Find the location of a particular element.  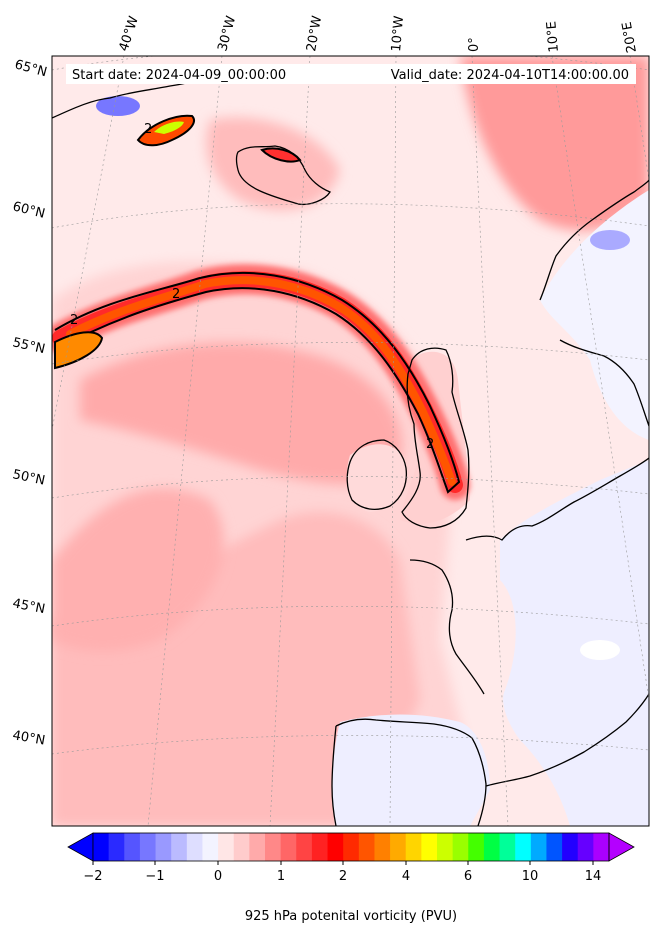

coast-europe is located at coordinates (557, 499).